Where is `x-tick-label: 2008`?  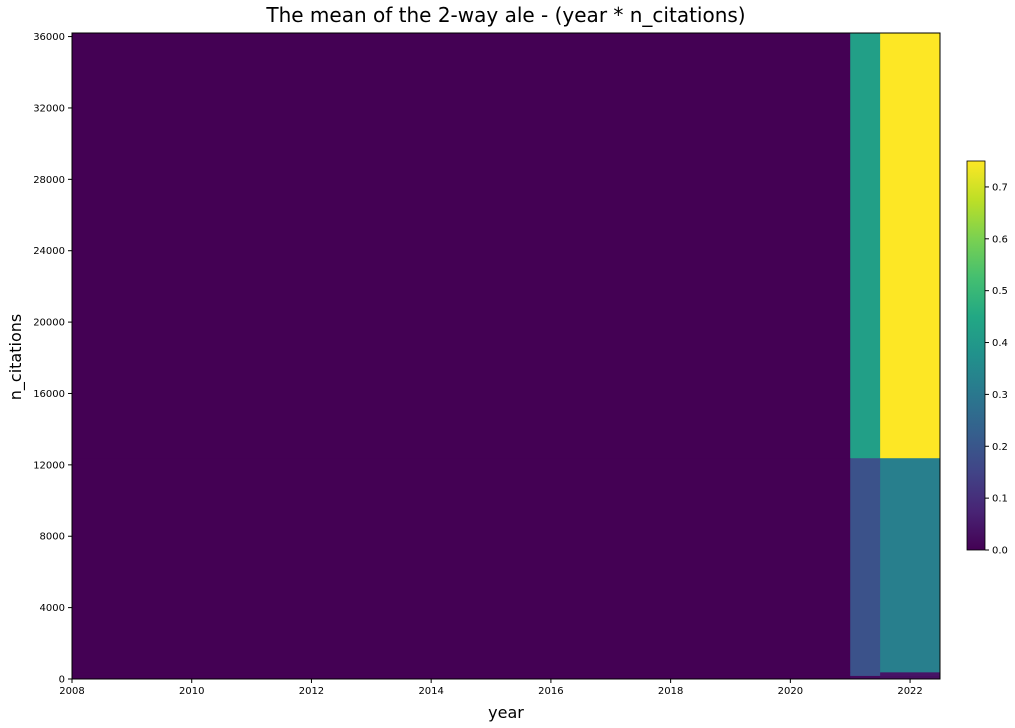
x-tick-label: 2008 is located at coordinates (71, 691).